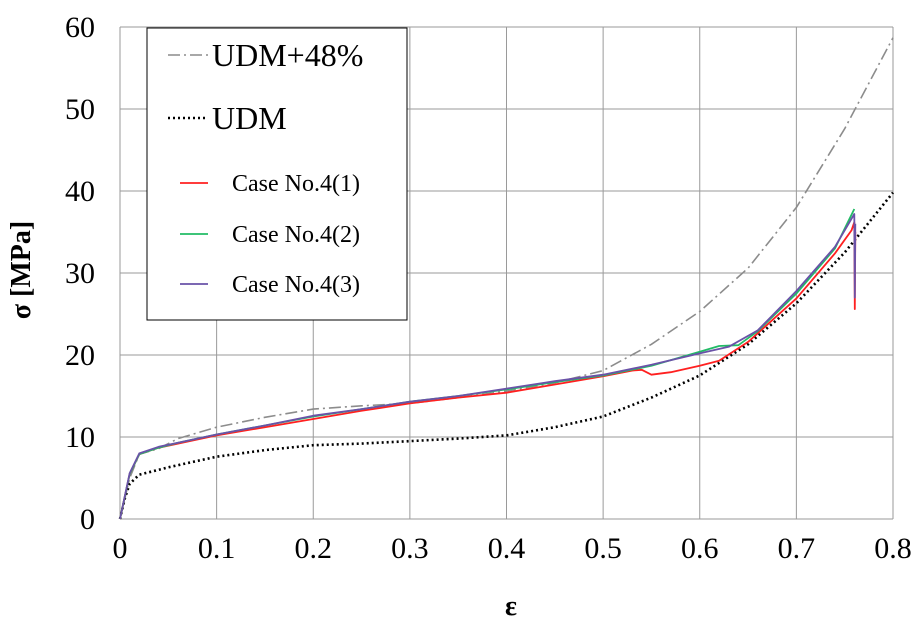 The image size is (920, 627). Describe the element at coordinates (249, 118) in the screenshot. I see `legend-label: UDM` at that location.